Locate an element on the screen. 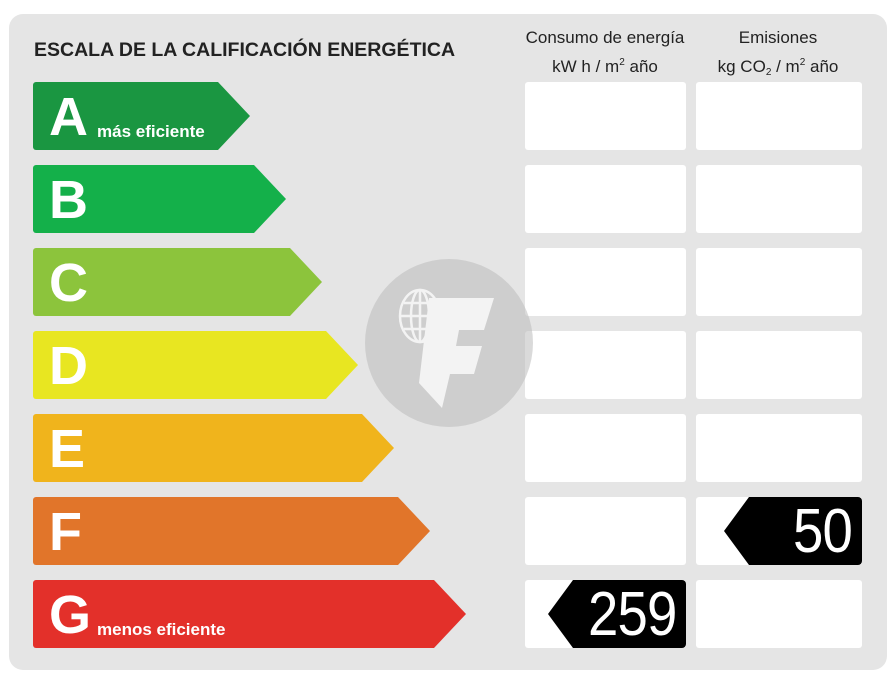  energy-cell-e is located at coordinates (605, 448).